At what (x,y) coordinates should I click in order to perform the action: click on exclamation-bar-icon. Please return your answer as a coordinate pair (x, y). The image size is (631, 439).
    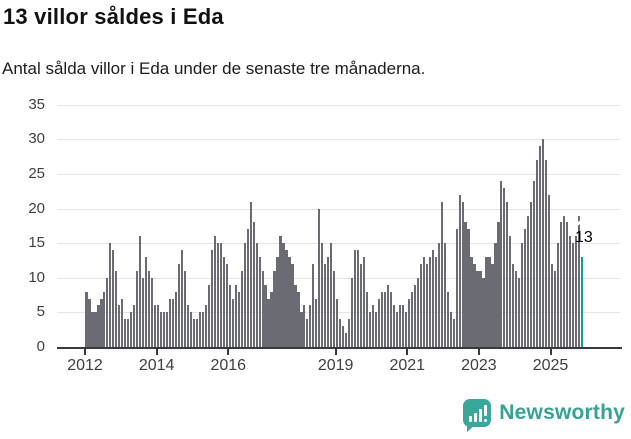
    Looking at the image, I should click on (486, 410).